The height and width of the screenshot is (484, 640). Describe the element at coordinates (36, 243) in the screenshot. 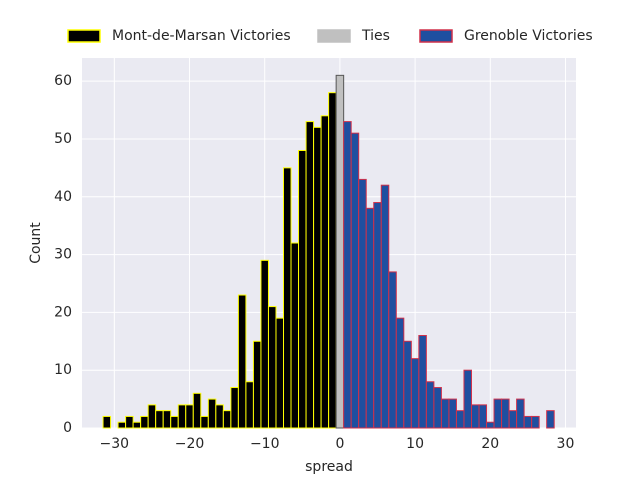

I see `y-axis-label: Count` at that location.